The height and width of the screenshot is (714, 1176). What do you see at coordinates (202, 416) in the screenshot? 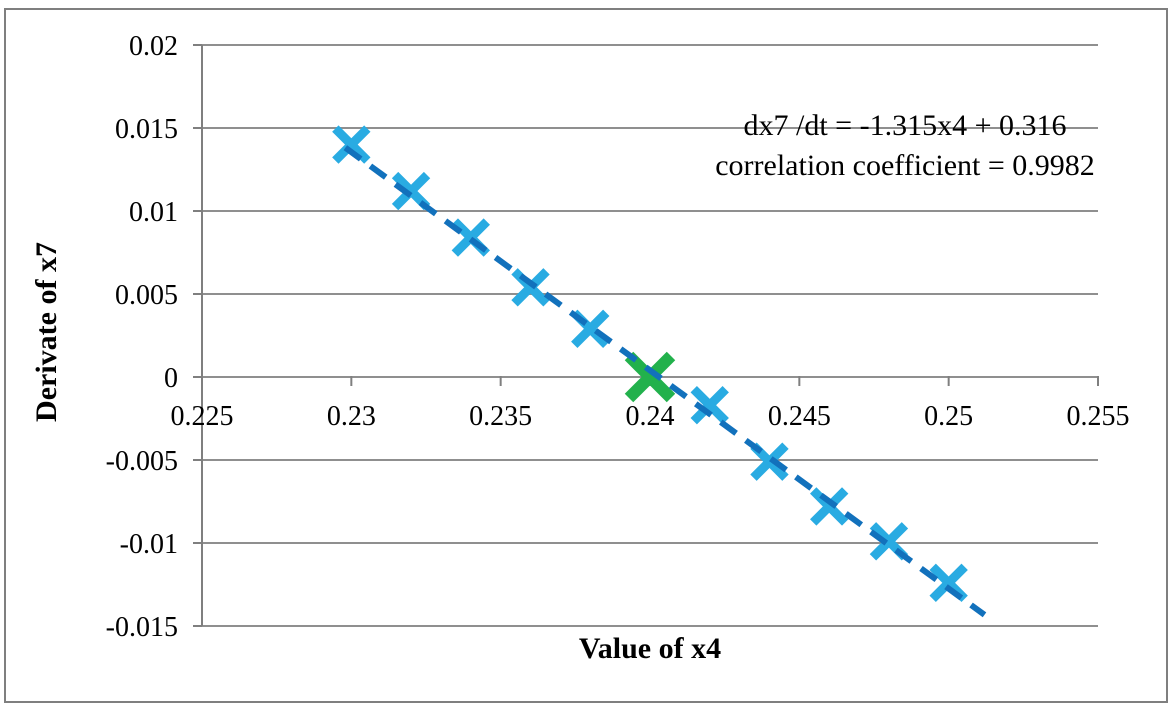
I see `x-tick-label: 0.225` at bounding box center [202, 416].